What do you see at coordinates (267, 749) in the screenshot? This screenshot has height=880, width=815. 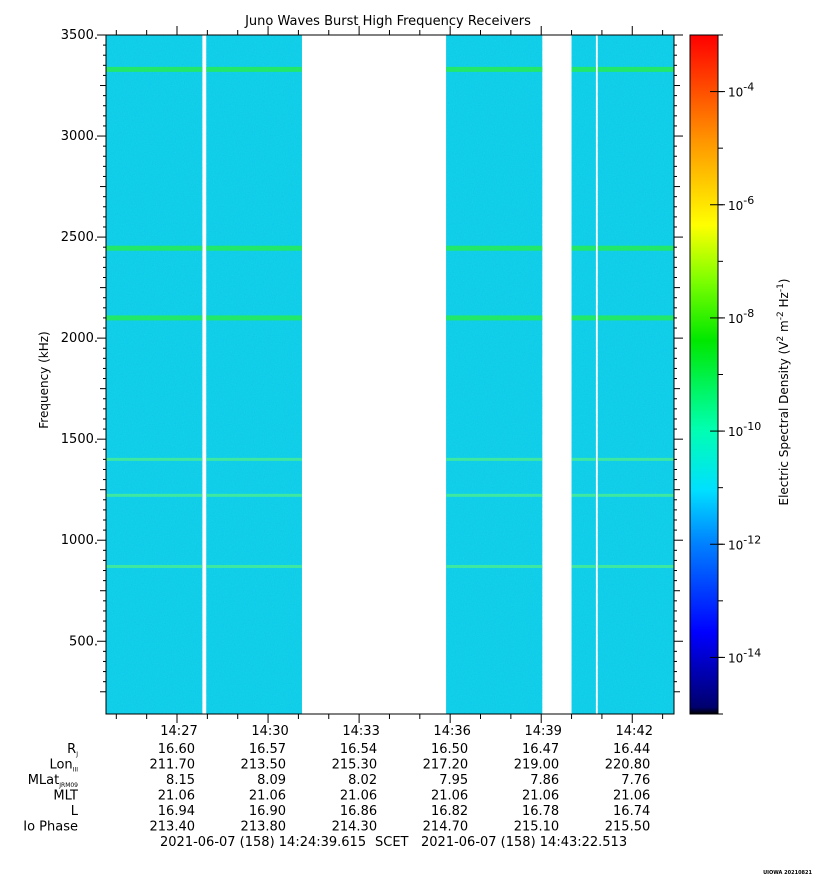 I see `ephemeris-value: 16.57` at bounding box center [267, 749].